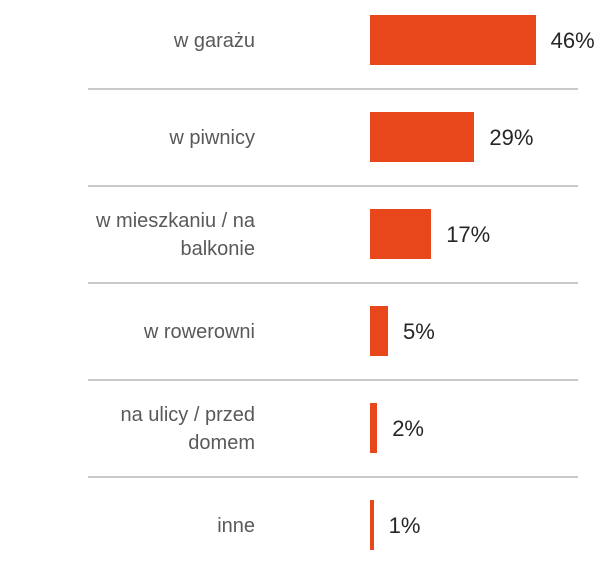 This screenshot has width=610, height=570. I want to click on value-label: 29%, so click(511, 137).